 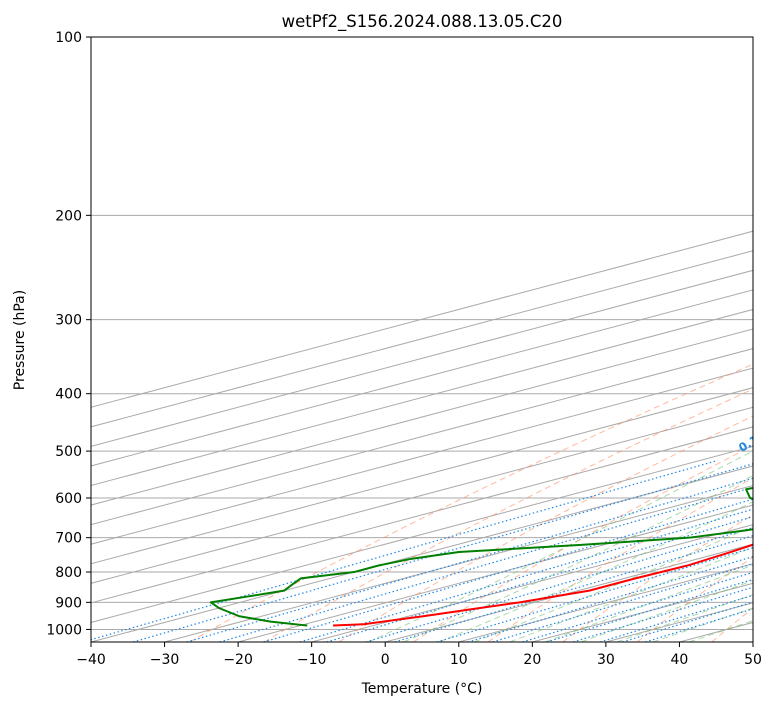 What do you see at coordinates (165, 660) in the screenshot?
I see `x-tick-label: −30` at bounding box center [165, 660].